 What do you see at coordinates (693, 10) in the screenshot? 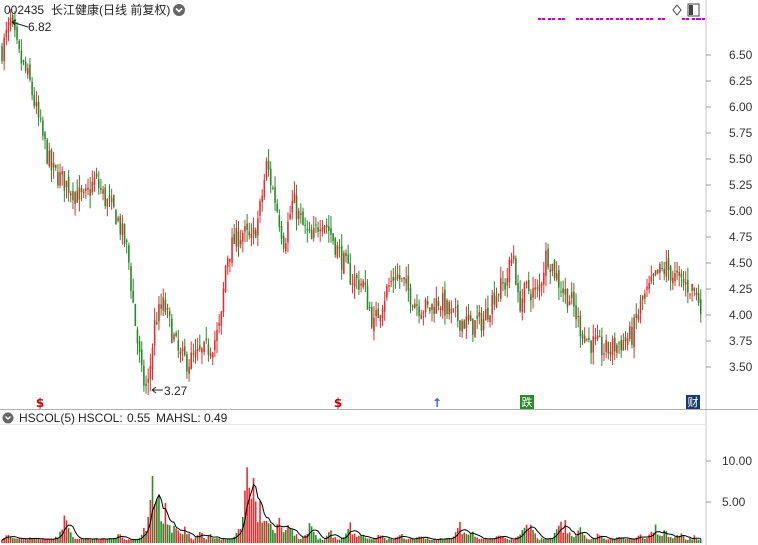
I see `window-toggle-icon` at bounding box center [693, 10].